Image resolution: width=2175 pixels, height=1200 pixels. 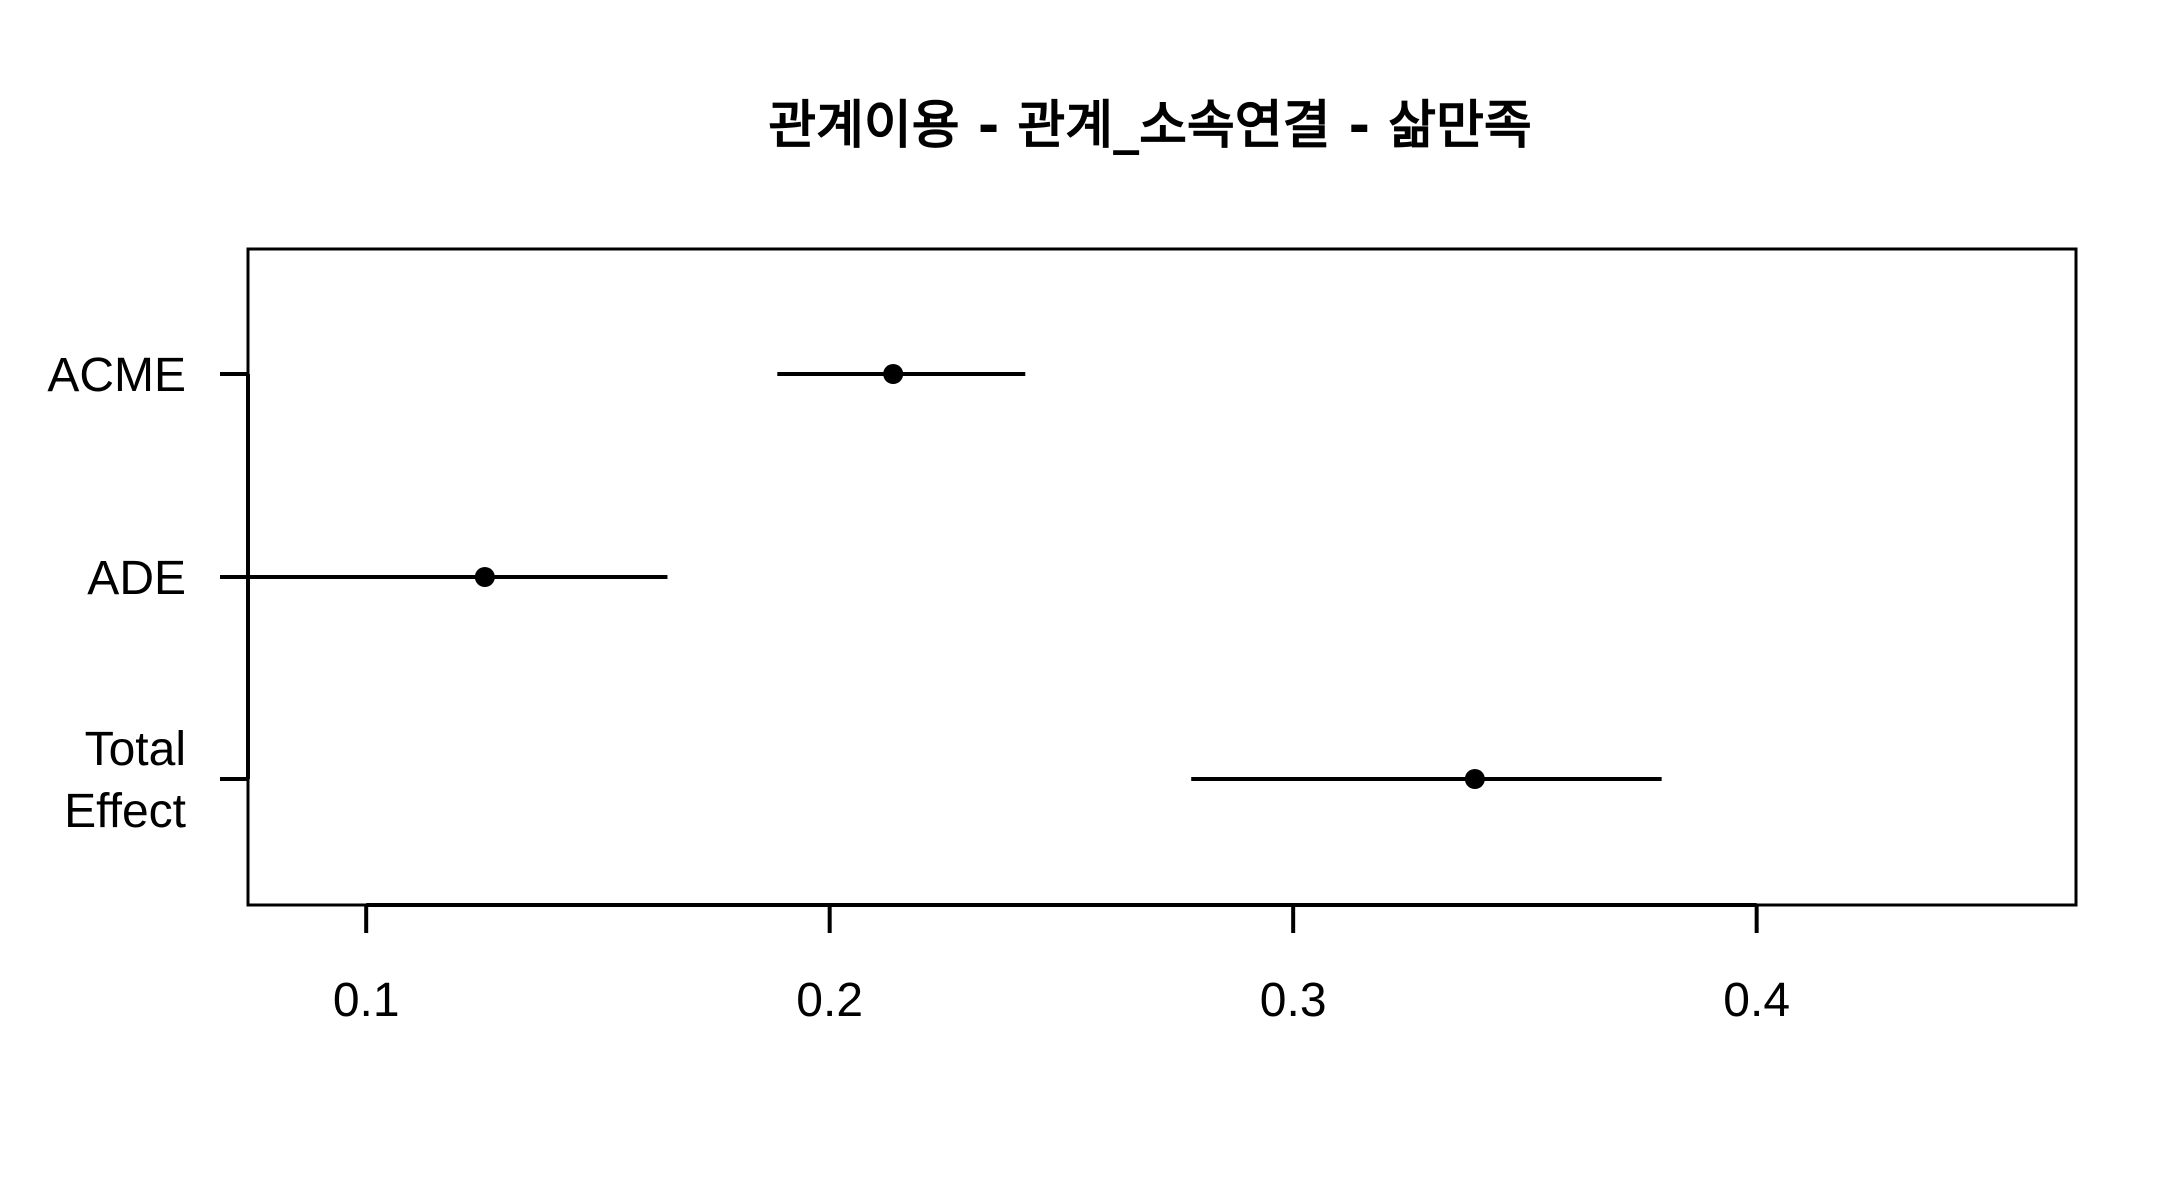 What do you see at coordinates (1150, 126) in the screenshot?
I see `chart-title: 관계이용 - 관계_소속연결 - 삶만족` at bounding box center [1150, 126].